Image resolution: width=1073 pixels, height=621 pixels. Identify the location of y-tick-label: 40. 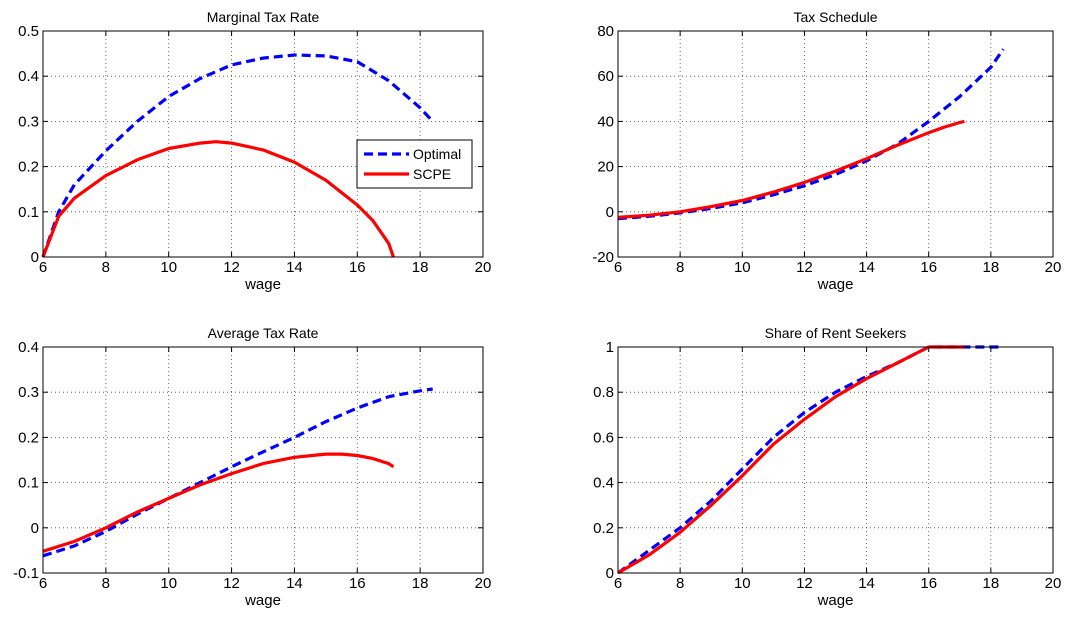
(605, 121).